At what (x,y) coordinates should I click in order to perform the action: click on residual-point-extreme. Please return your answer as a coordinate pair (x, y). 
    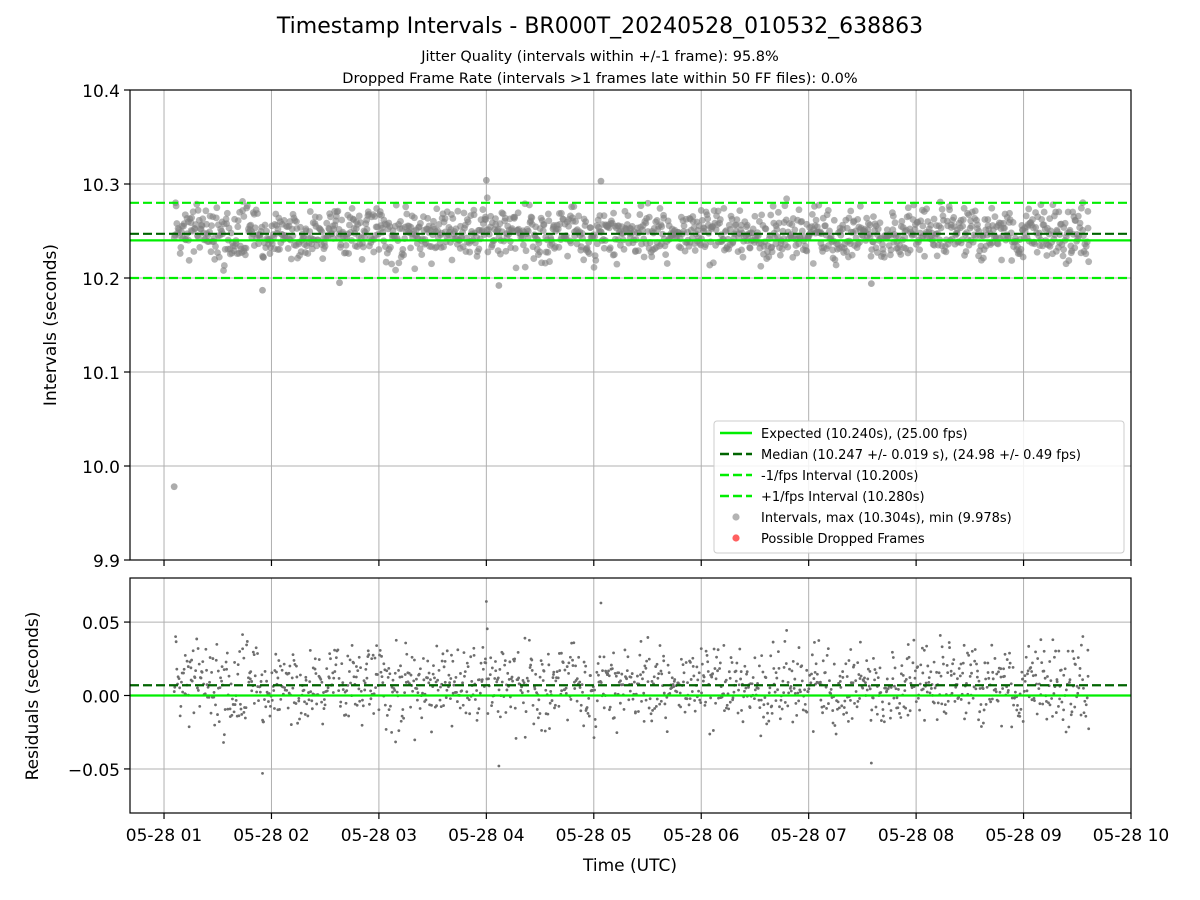
    Looking at the image, I should click on (486, 601).